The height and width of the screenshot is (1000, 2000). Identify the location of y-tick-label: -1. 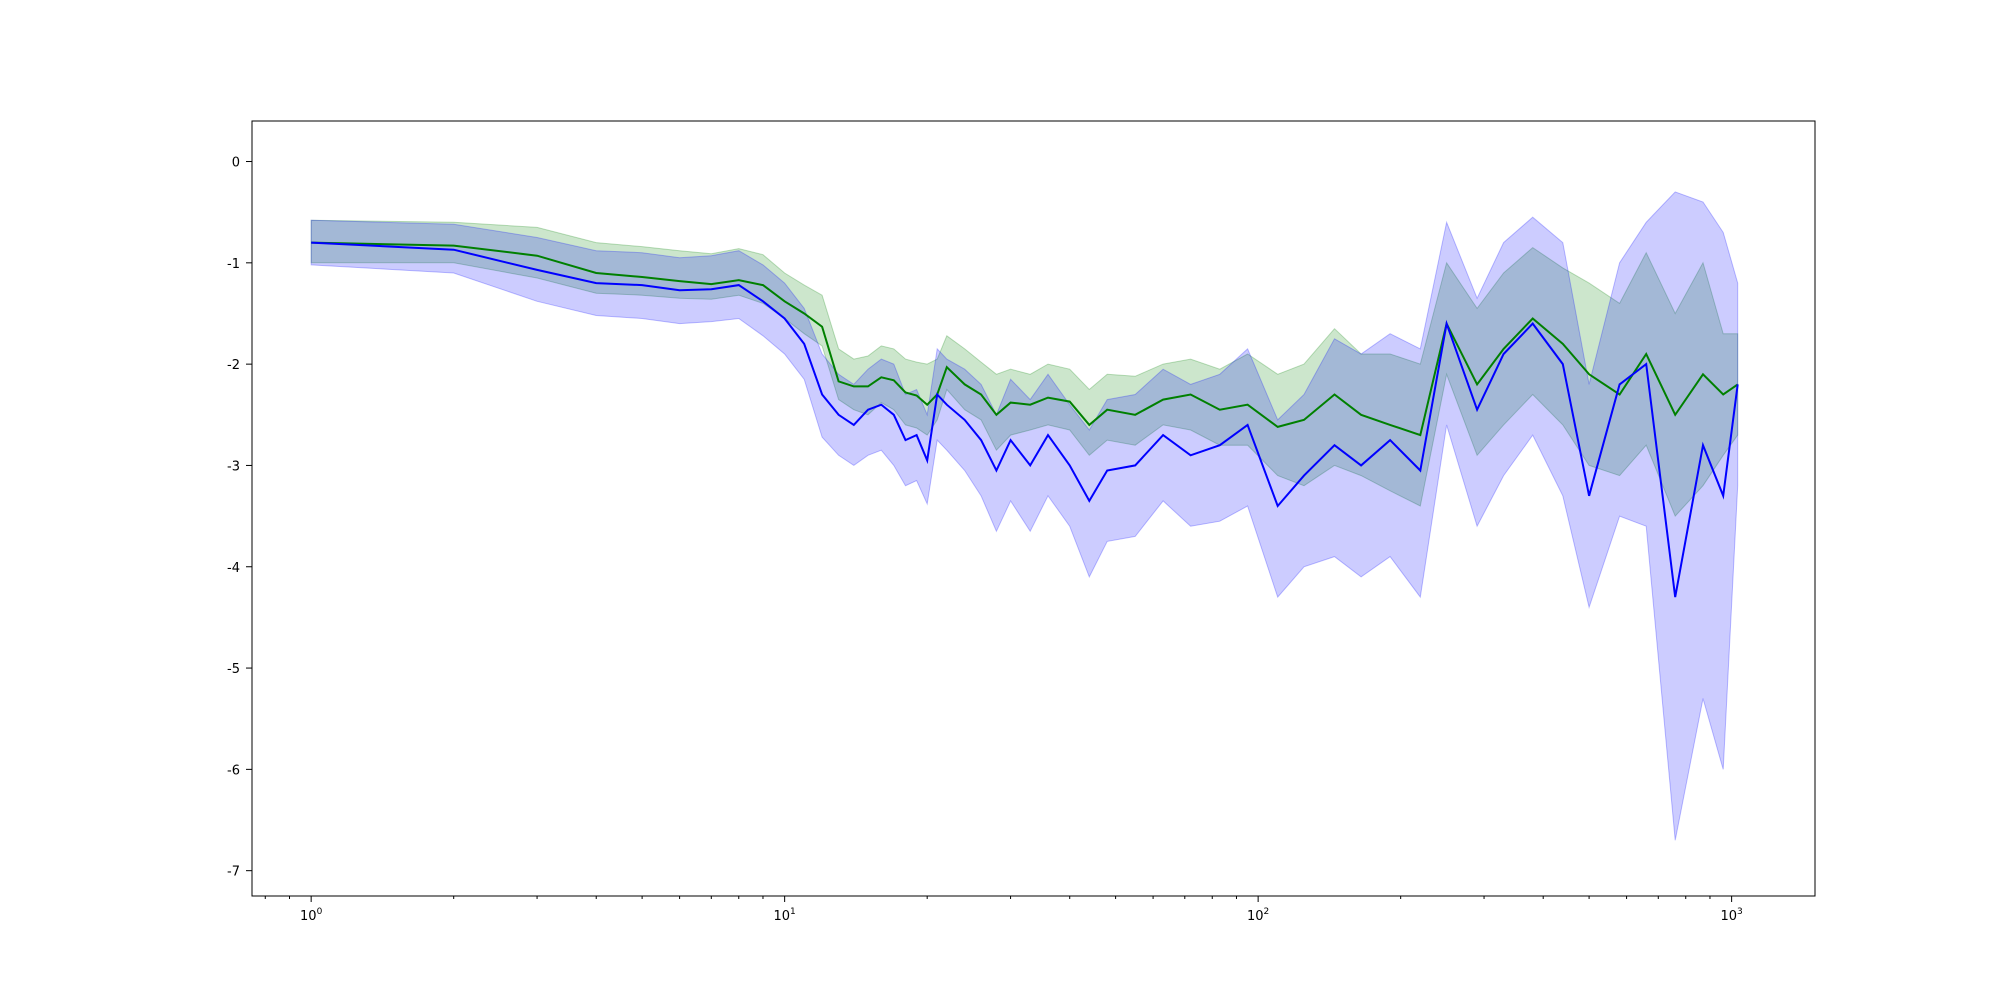
(233, 264).